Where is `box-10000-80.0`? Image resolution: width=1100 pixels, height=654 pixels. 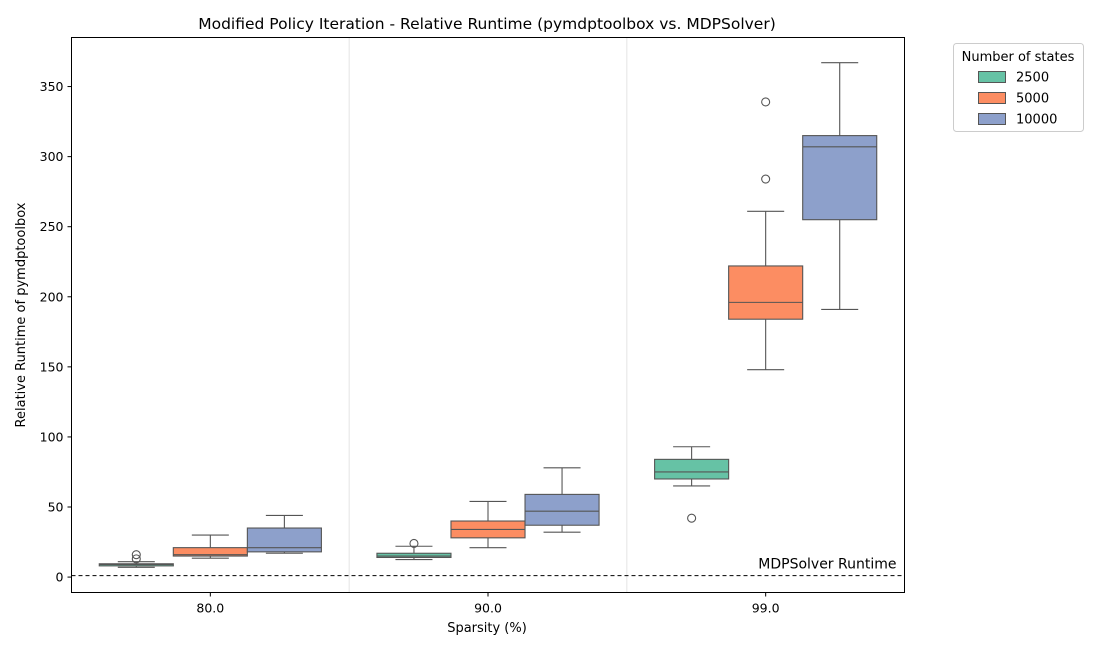 box-10000-80.0 is located at coordinates (284, 534).